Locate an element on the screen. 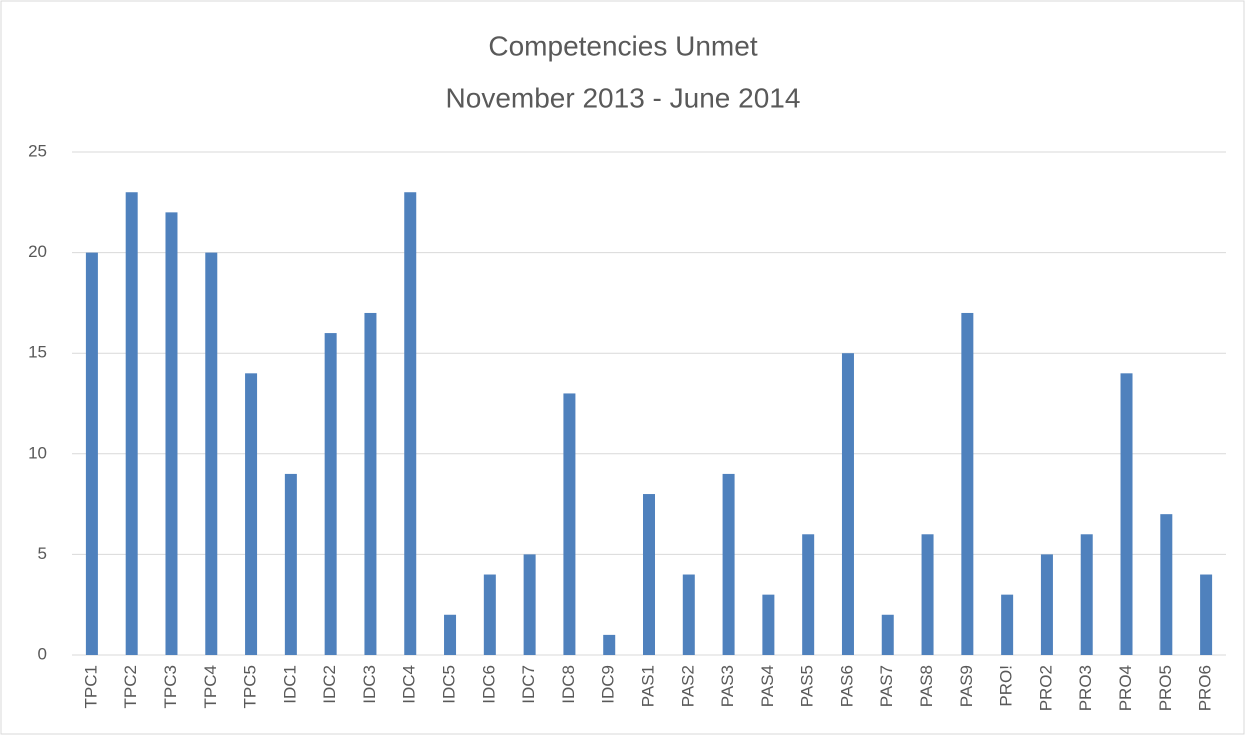 This screenshot has width=1246, height=736. x-tick-label: PRO4 is located at coordinates (1125, 688).